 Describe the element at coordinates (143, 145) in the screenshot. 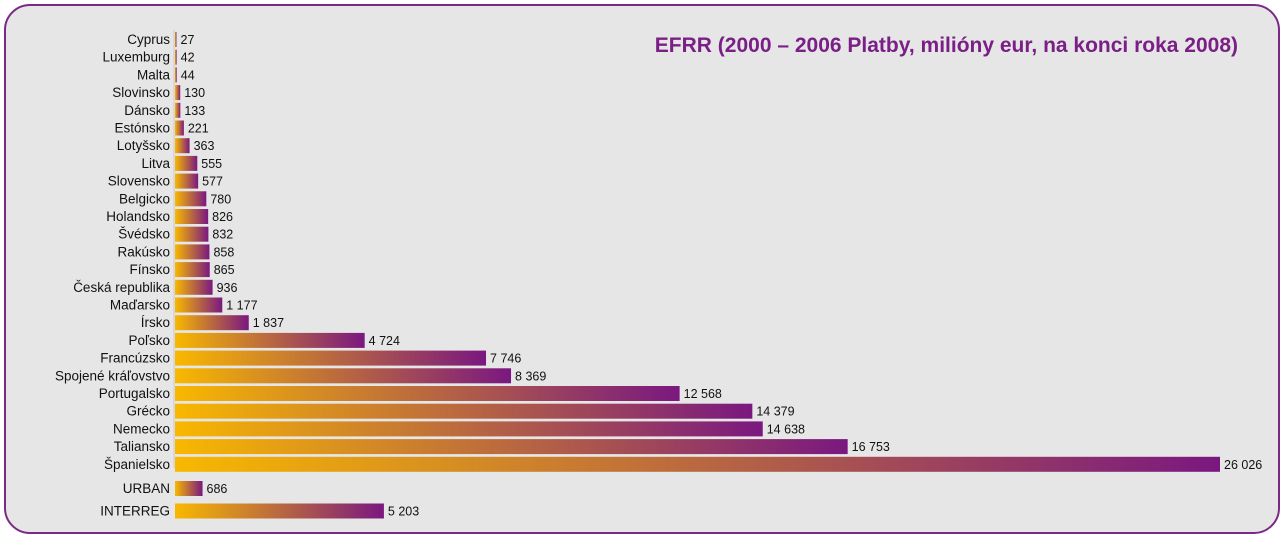

I see `category-label: Lotyšsko` at that location.